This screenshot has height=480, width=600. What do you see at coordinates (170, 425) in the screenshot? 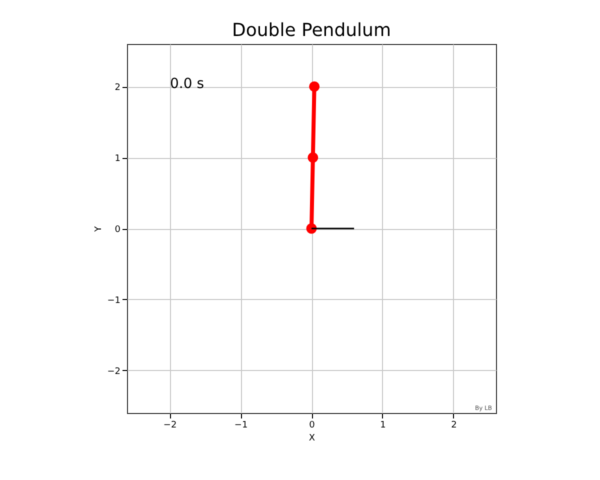
I see `x-tick-label: −2` at bounding box center [170, 425].